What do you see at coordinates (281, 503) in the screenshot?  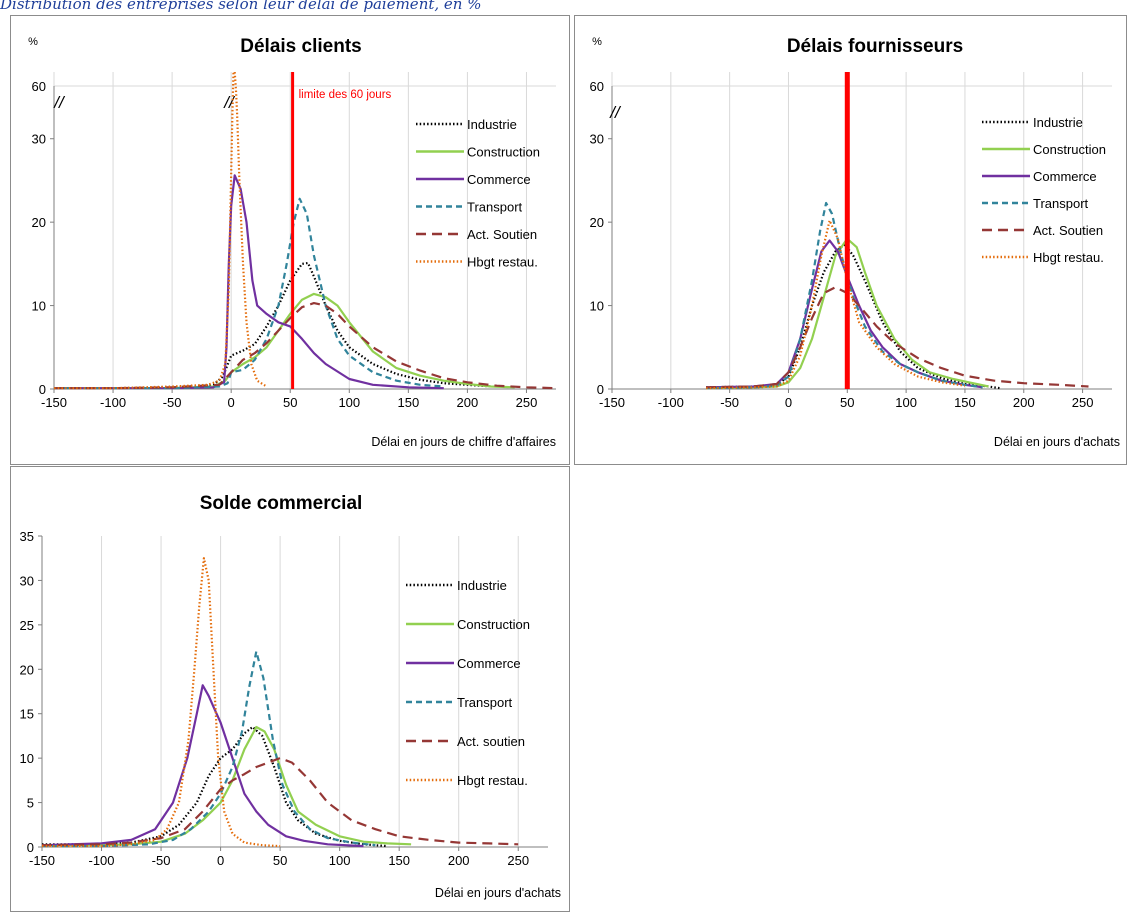 I see `chart-title: Solde commercial` at bounding box center [281, 503].